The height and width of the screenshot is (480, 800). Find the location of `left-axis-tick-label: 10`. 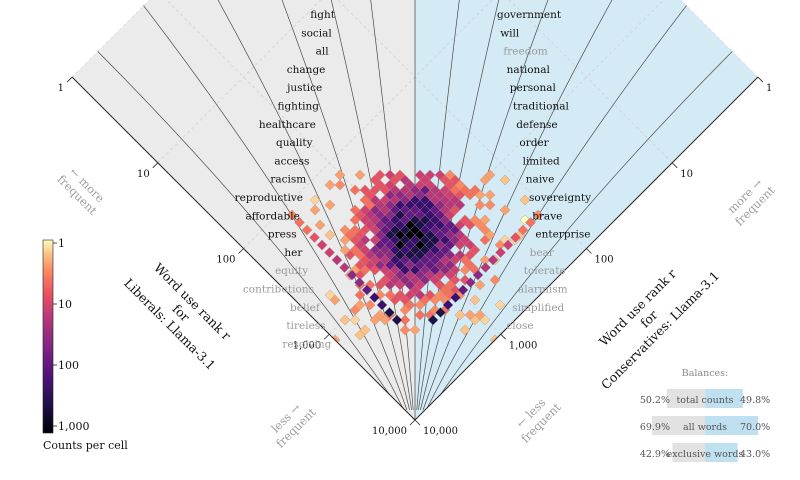

left-axis-tick-label: 10 is located at coordinates (143, 174).